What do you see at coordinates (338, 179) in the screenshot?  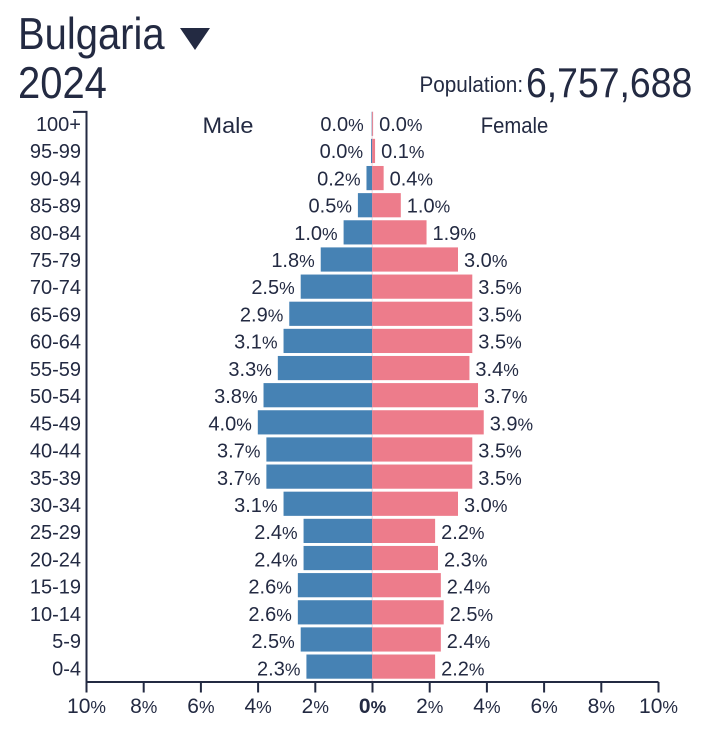 I see `svg-text: 0.2%` at bounding box center [338, 179].